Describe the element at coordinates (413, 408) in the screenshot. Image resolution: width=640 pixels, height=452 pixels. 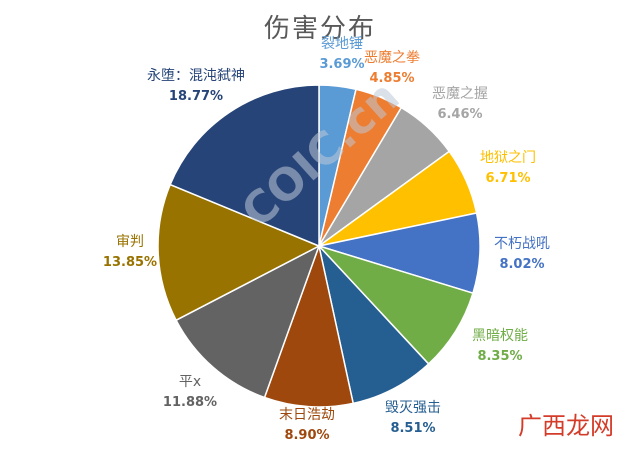
I see `slice-label: 毁灭强击` at that location.